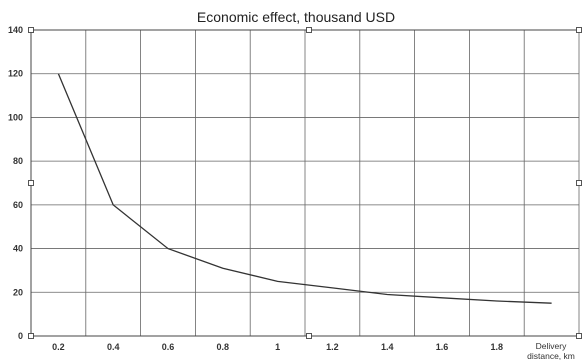  Describe the element at coordinates (579, 30) in the screenshot. I see `handle-top-right` at that location.